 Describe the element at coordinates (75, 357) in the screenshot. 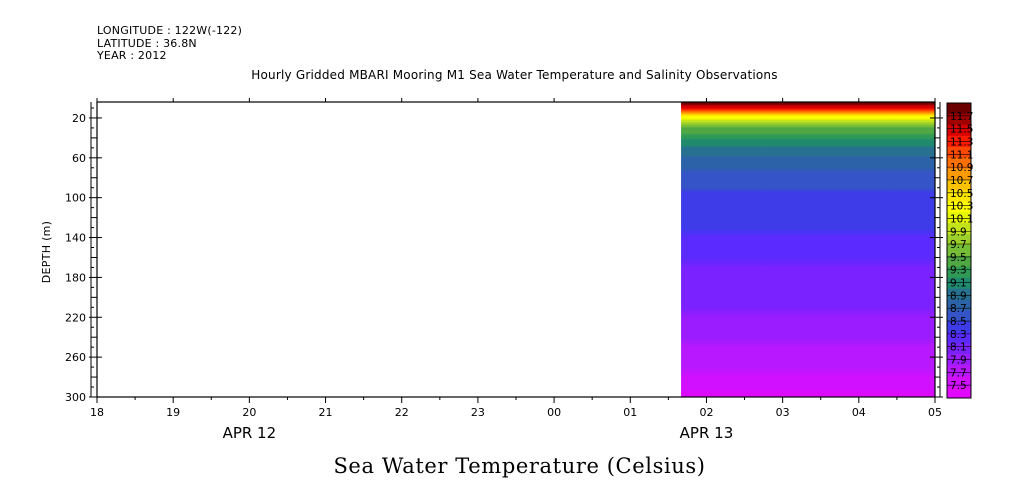

I see `y-tick-label: 260` at that location.